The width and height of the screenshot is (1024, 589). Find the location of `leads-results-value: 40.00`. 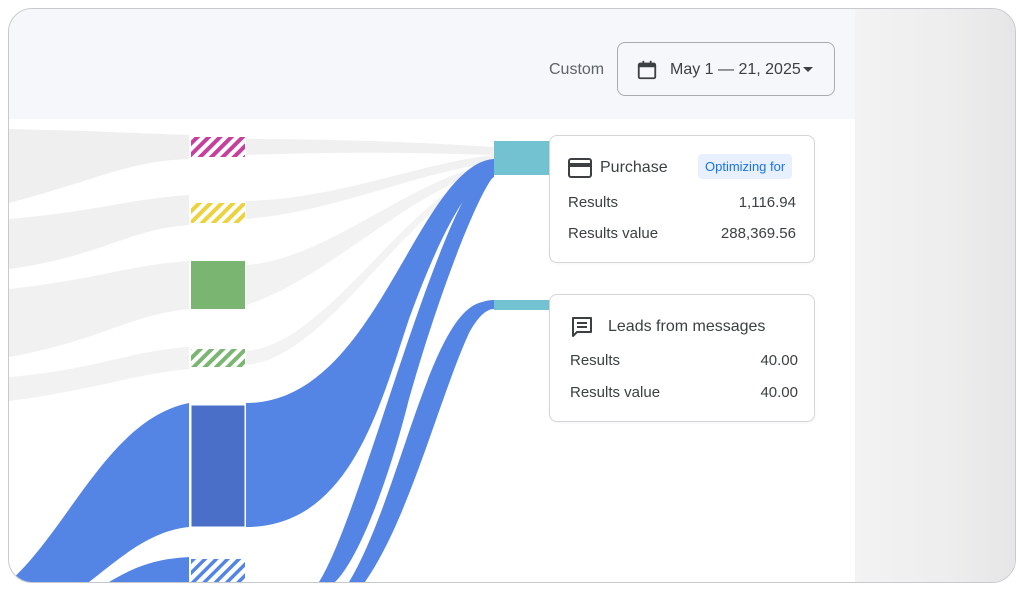

leads-results-value: 40.00 is located at coordinates (779, 360).